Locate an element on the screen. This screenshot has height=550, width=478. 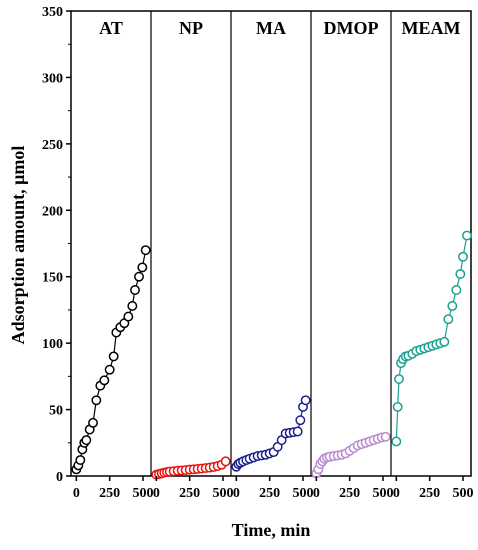
series-line-meam is located at coordinates (431, 338).